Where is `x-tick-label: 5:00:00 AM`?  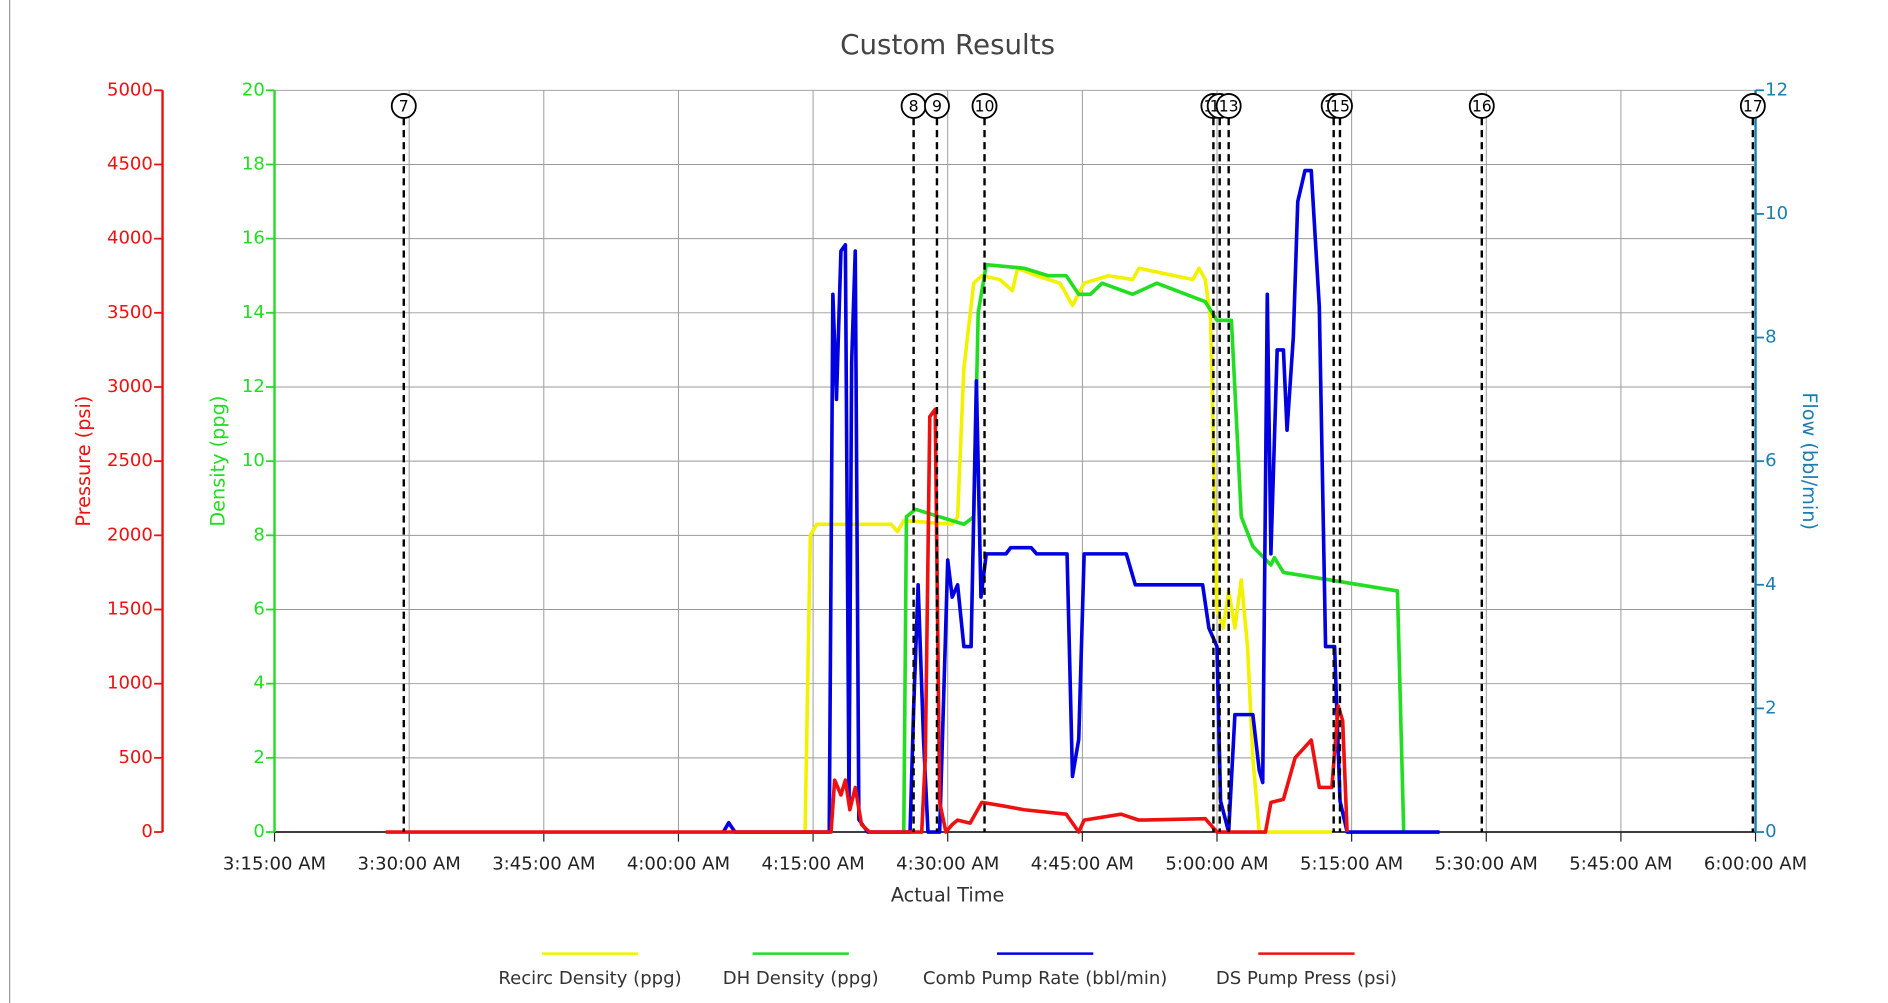
x-tick-label: 5:00:00 AM is located at coordinates (1216, 864).